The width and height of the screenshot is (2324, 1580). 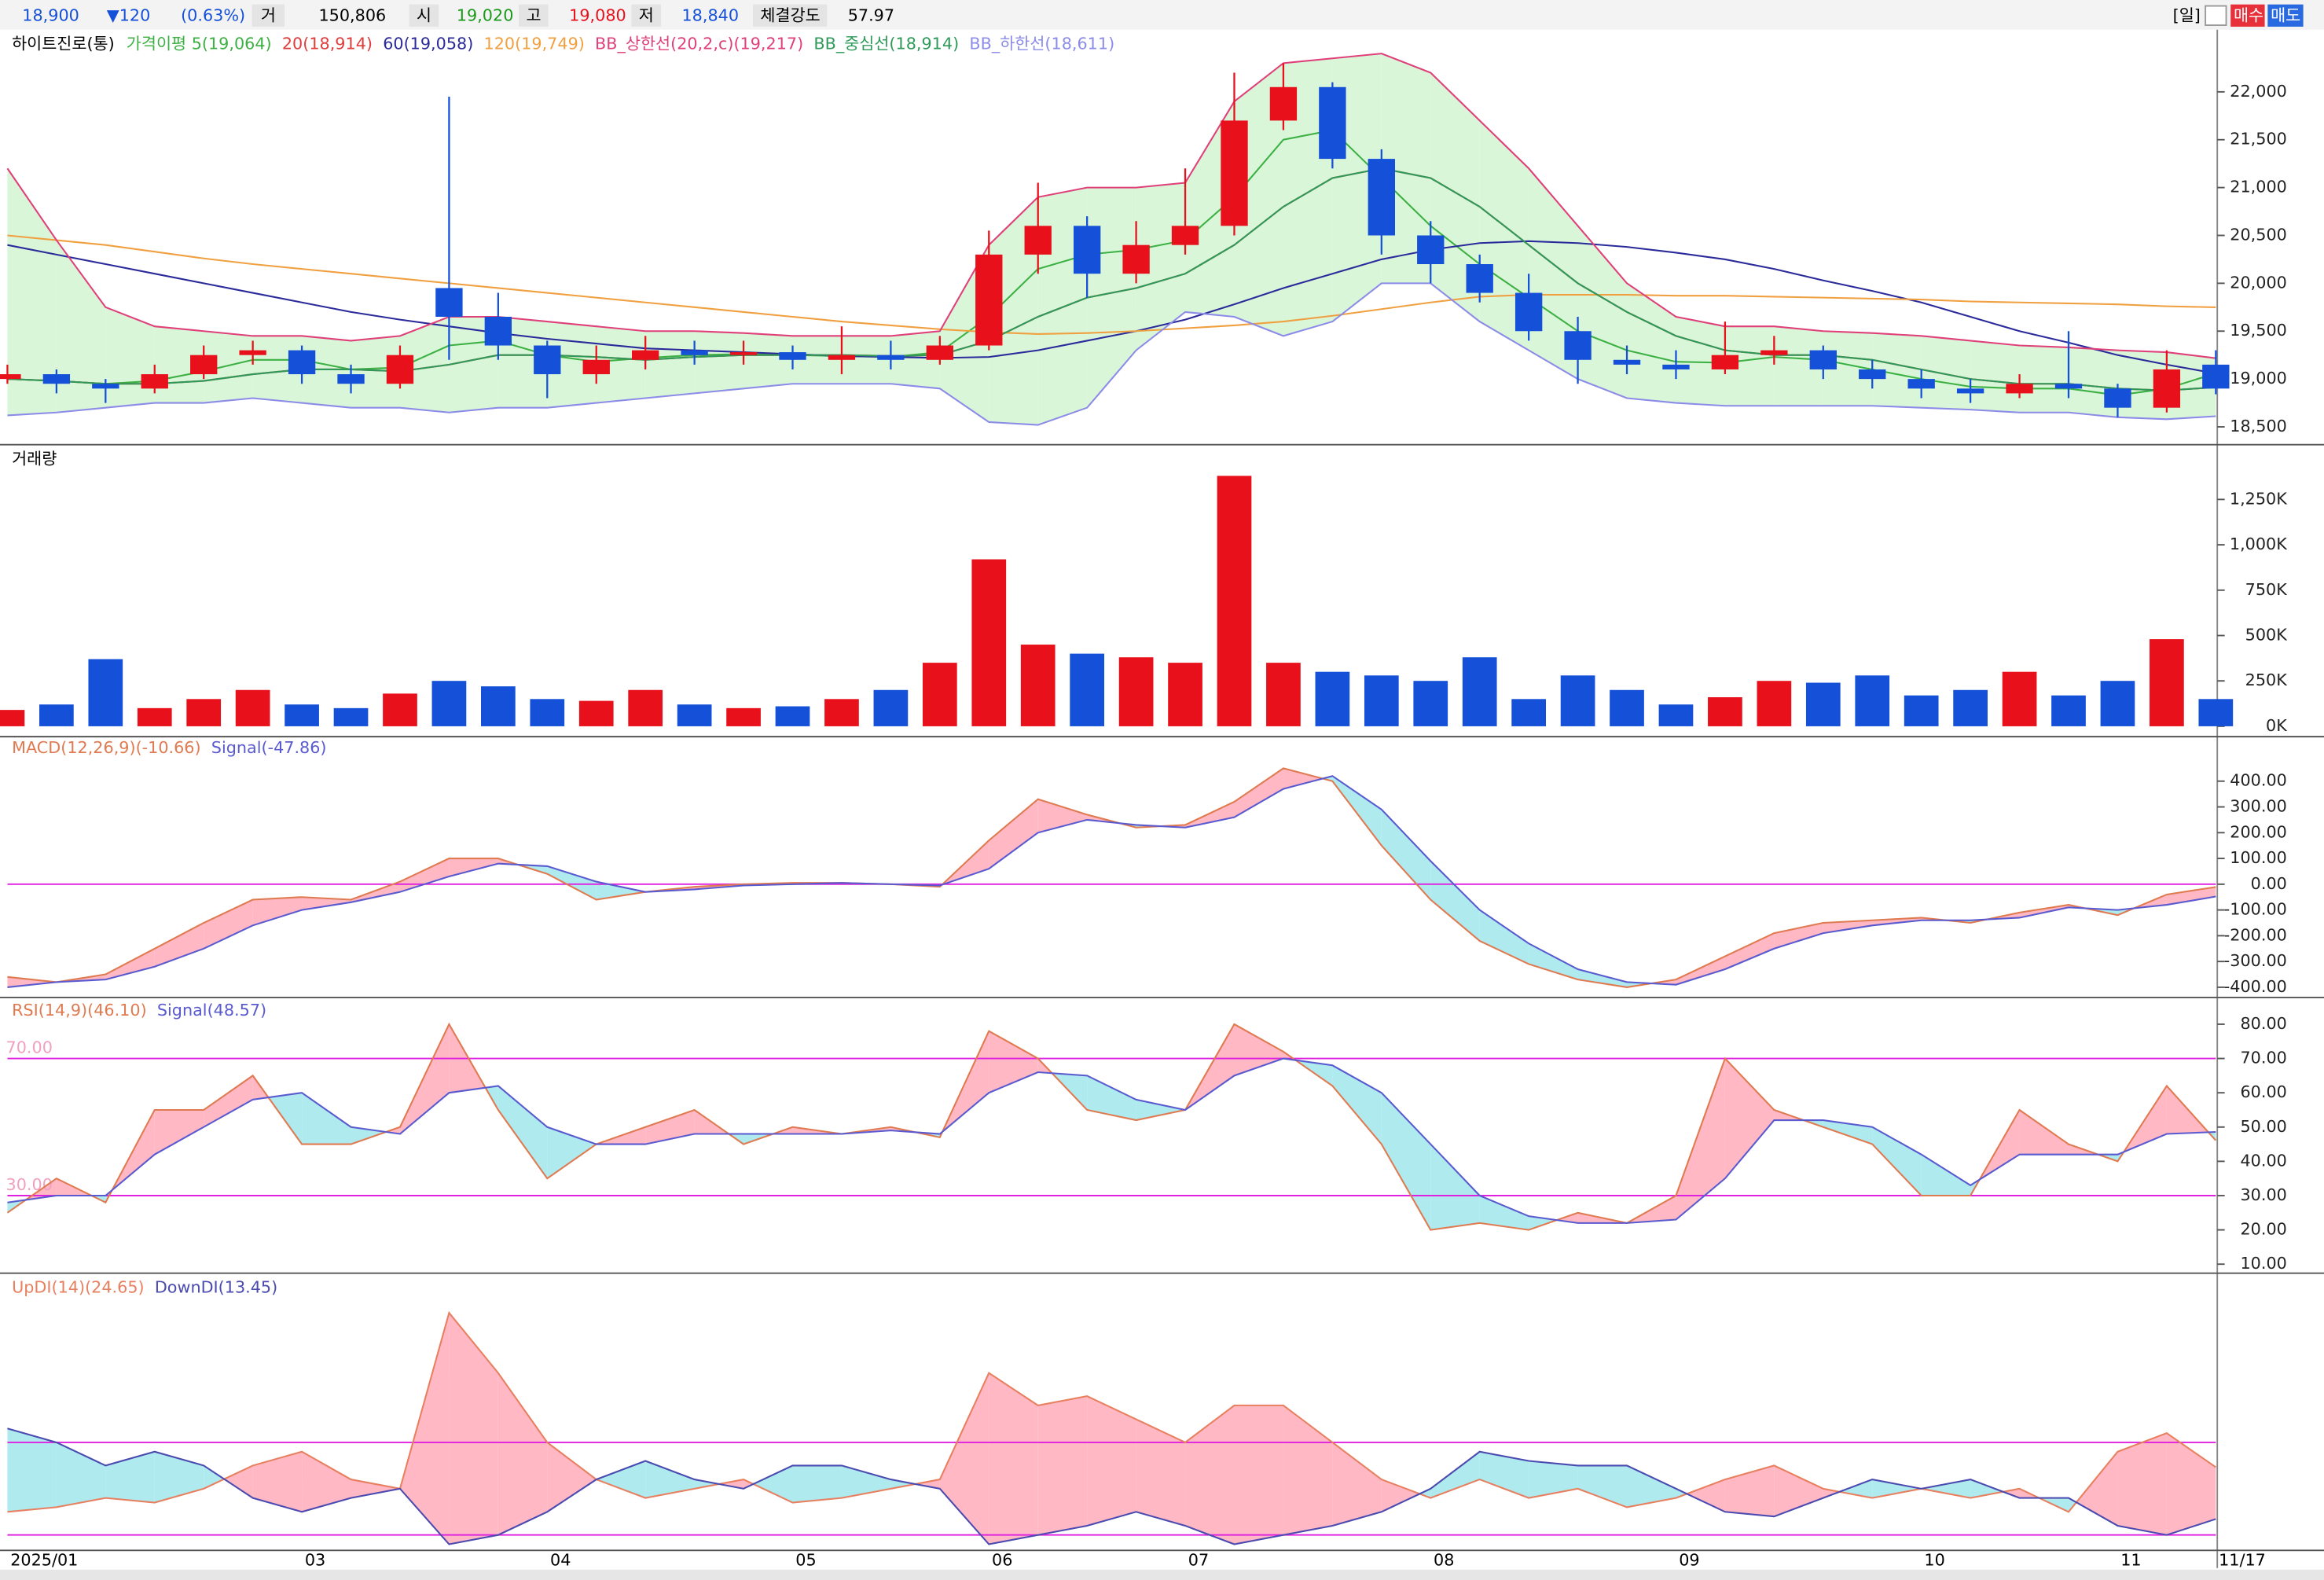 What do you see at coordinates (1444, 1559) in the screenshot?
I see `x-tick-label: 08` at bounding box center [1444, 1559].